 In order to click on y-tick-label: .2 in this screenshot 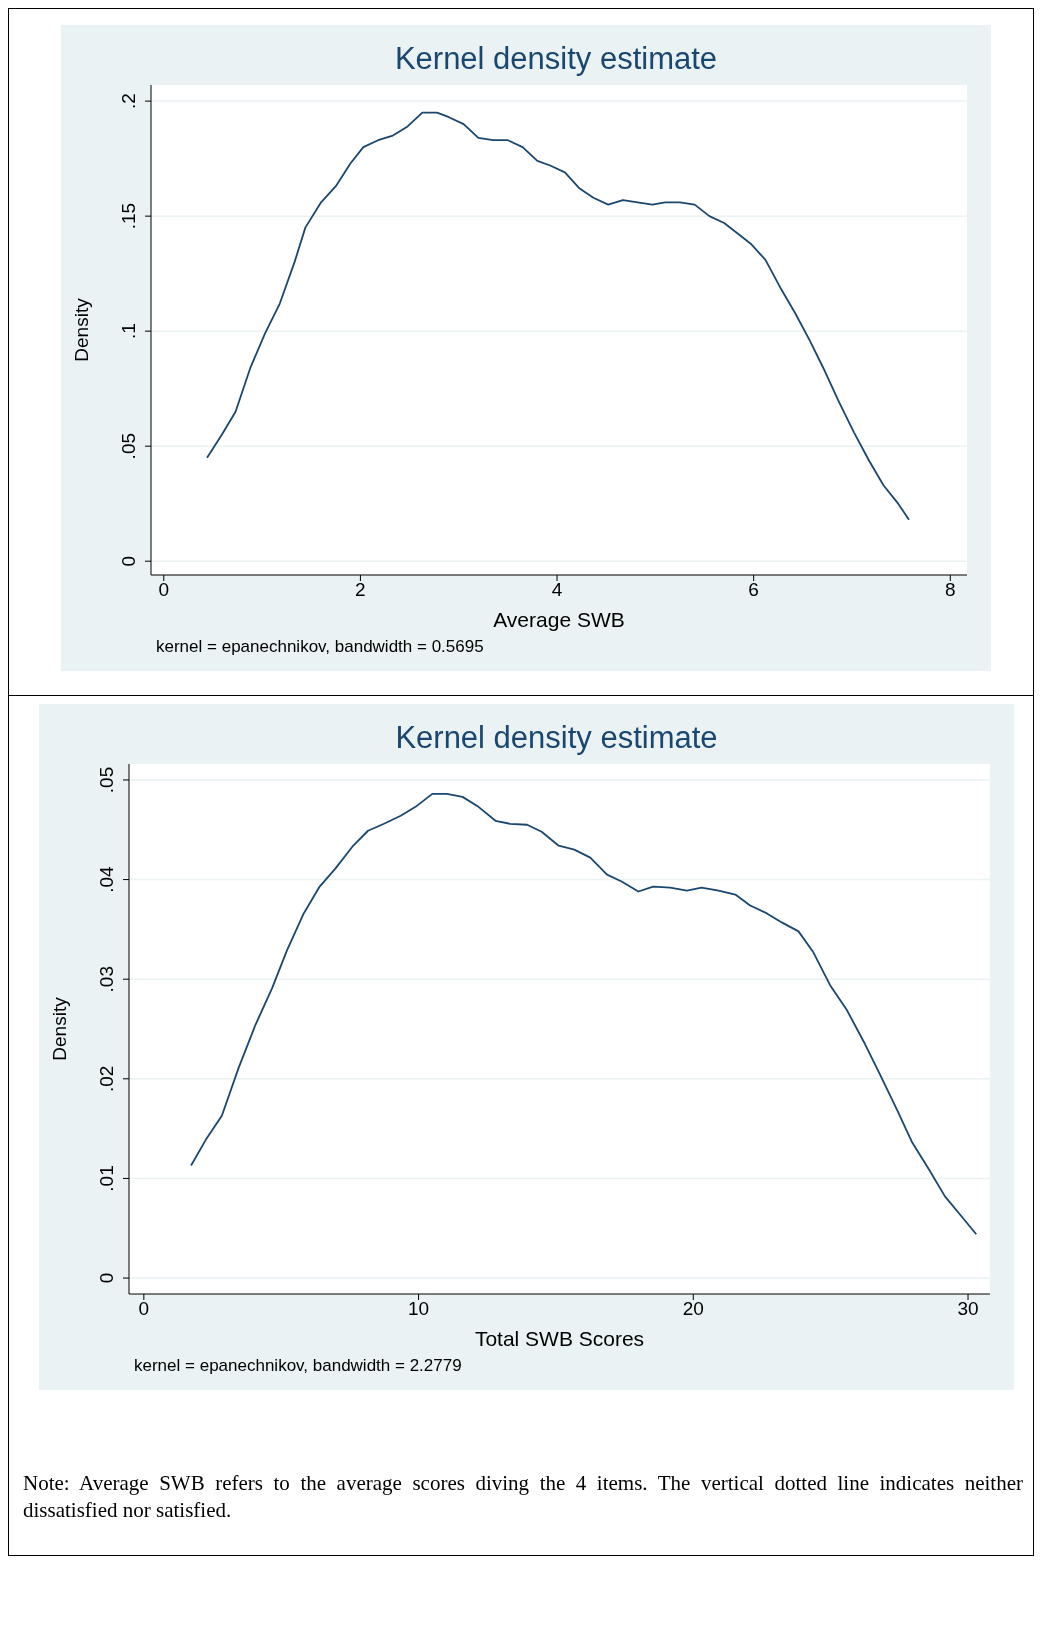, I will do `click(128, 101)`.